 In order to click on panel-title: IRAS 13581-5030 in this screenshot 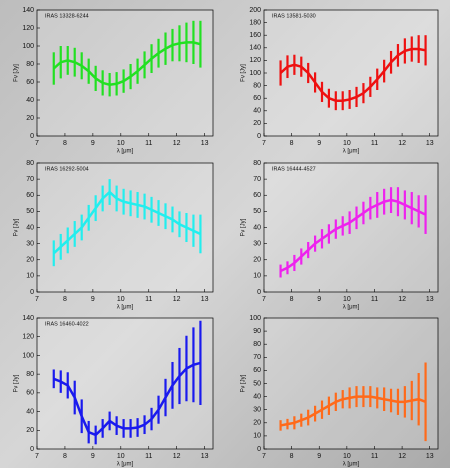, I will do `click(294, 16)`.